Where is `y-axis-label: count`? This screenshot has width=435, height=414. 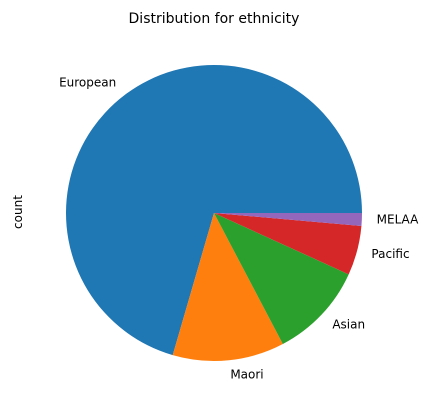
y-axis-label: count is located at coordinates (18, 212).